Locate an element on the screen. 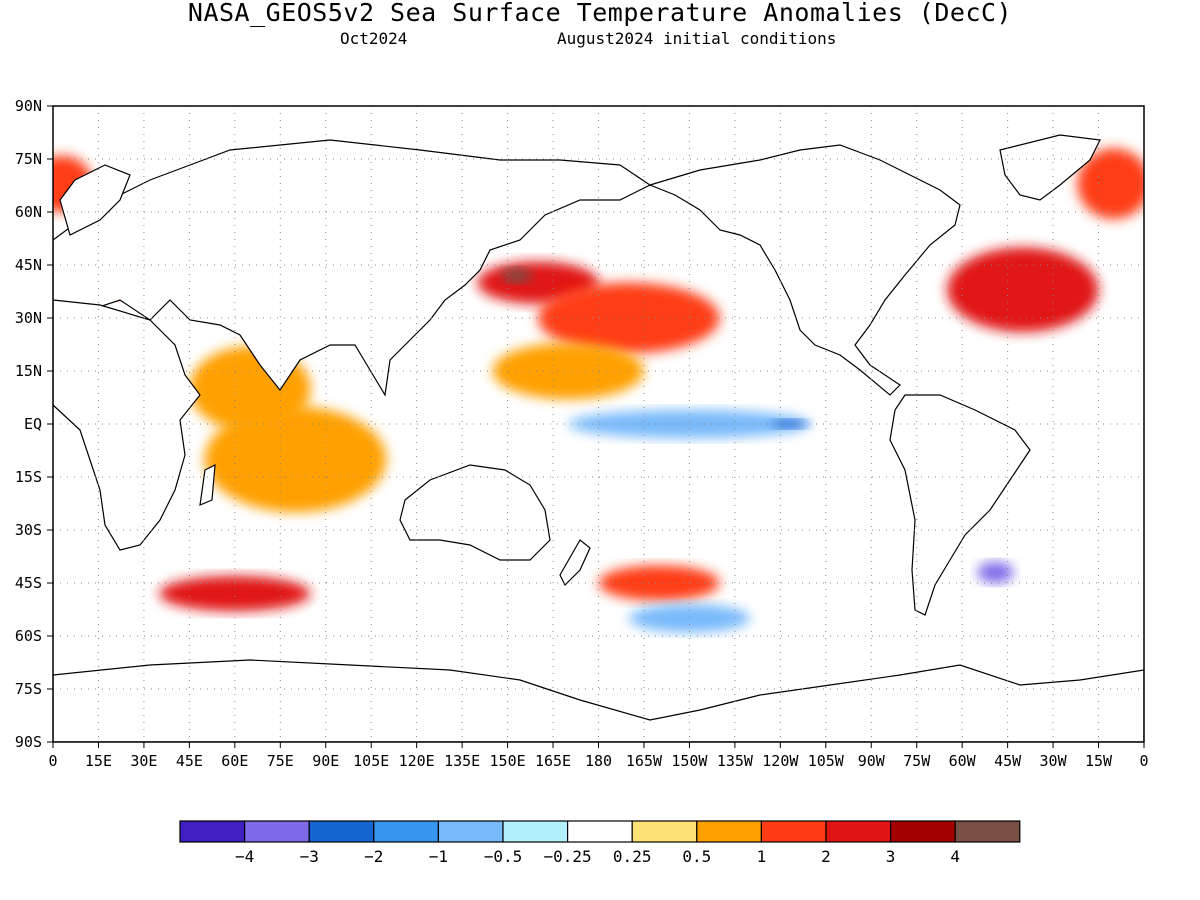 This screenshot has width=1200, height=900. latitude-label: EQ is located at coordinates (33, 424).